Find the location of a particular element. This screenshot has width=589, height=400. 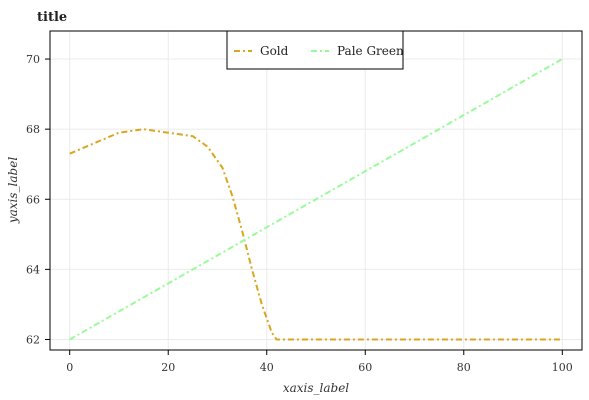

x-axis-ticks: 0 20 40 60 80 100 is located at coordinates (319, 362).